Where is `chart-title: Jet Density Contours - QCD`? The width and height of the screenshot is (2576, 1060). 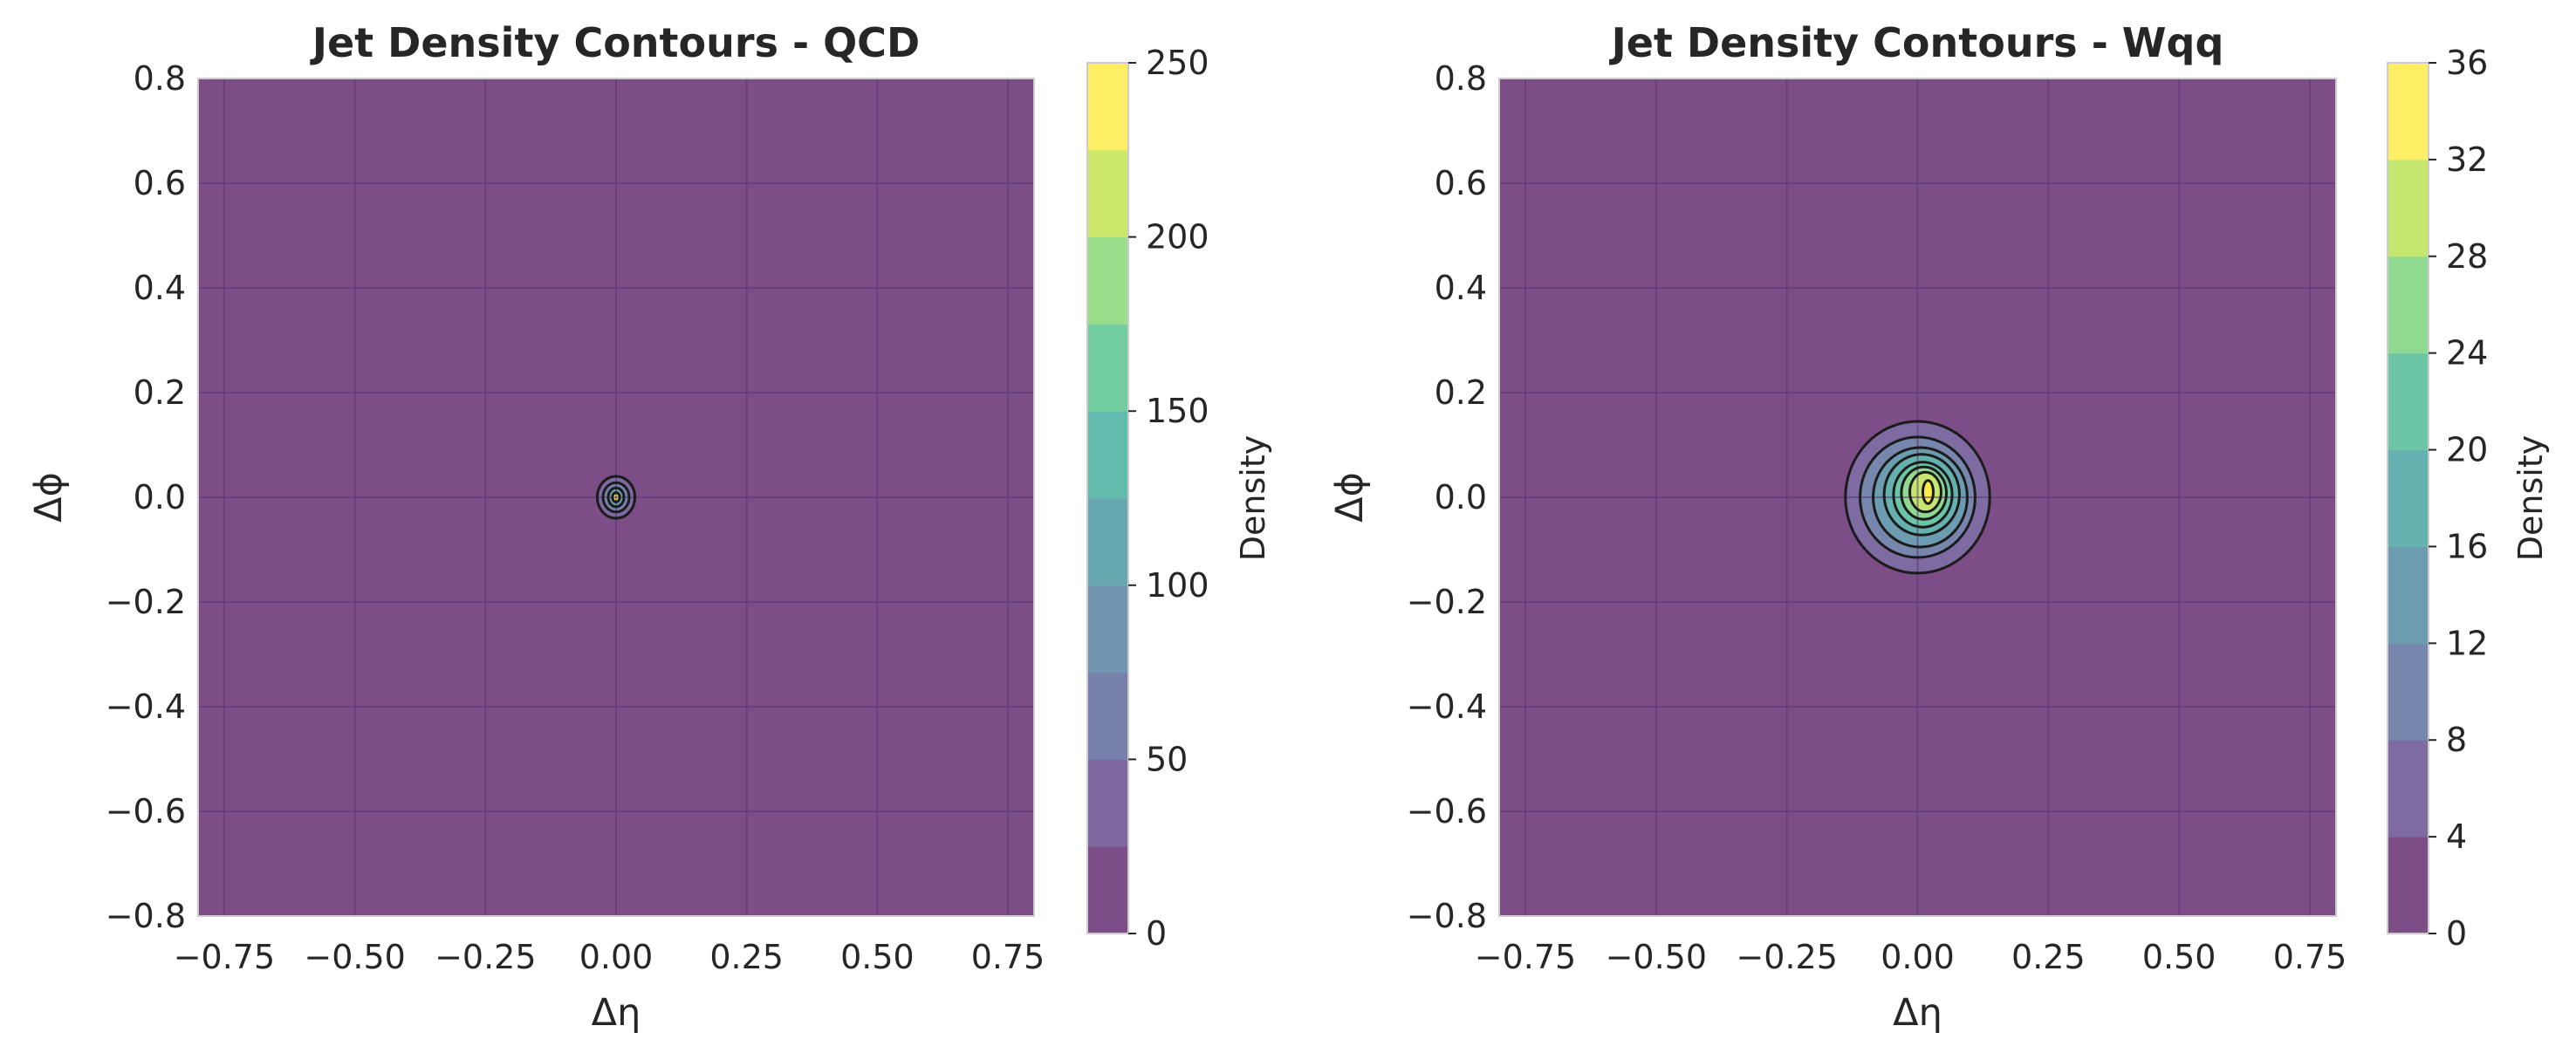 chart-title: Jet Density Contours - QCD is located at coordinates (615, 42).